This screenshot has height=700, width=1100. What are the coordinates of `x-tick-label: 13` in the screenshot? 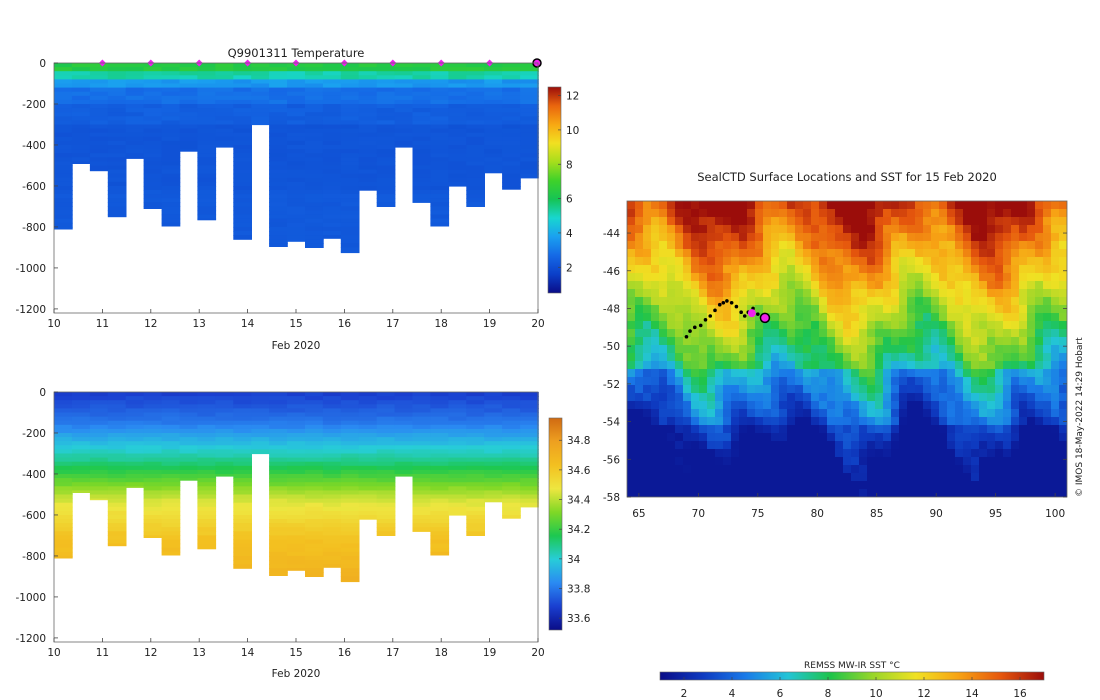 It's located at (199, 653).